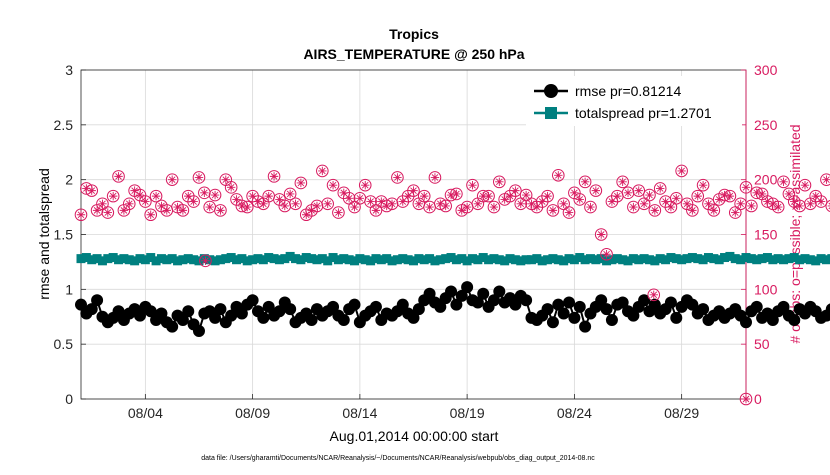 This screenshot has width=830, height=475. I want to click on obs-marker-on-rmse, so click(654, 295).